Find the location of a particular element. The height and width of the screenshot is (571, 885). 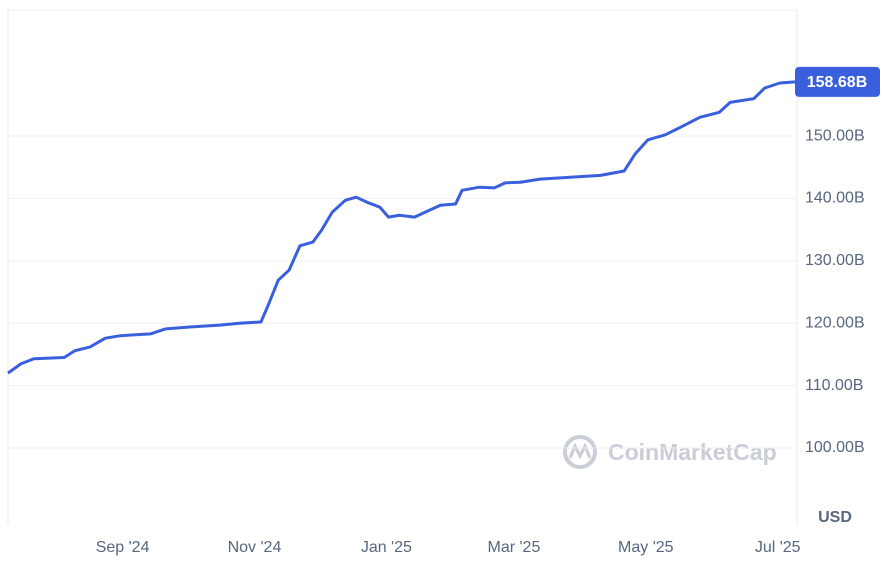

x-tick-label: Jan '25 is located at coordinates (386, 547).